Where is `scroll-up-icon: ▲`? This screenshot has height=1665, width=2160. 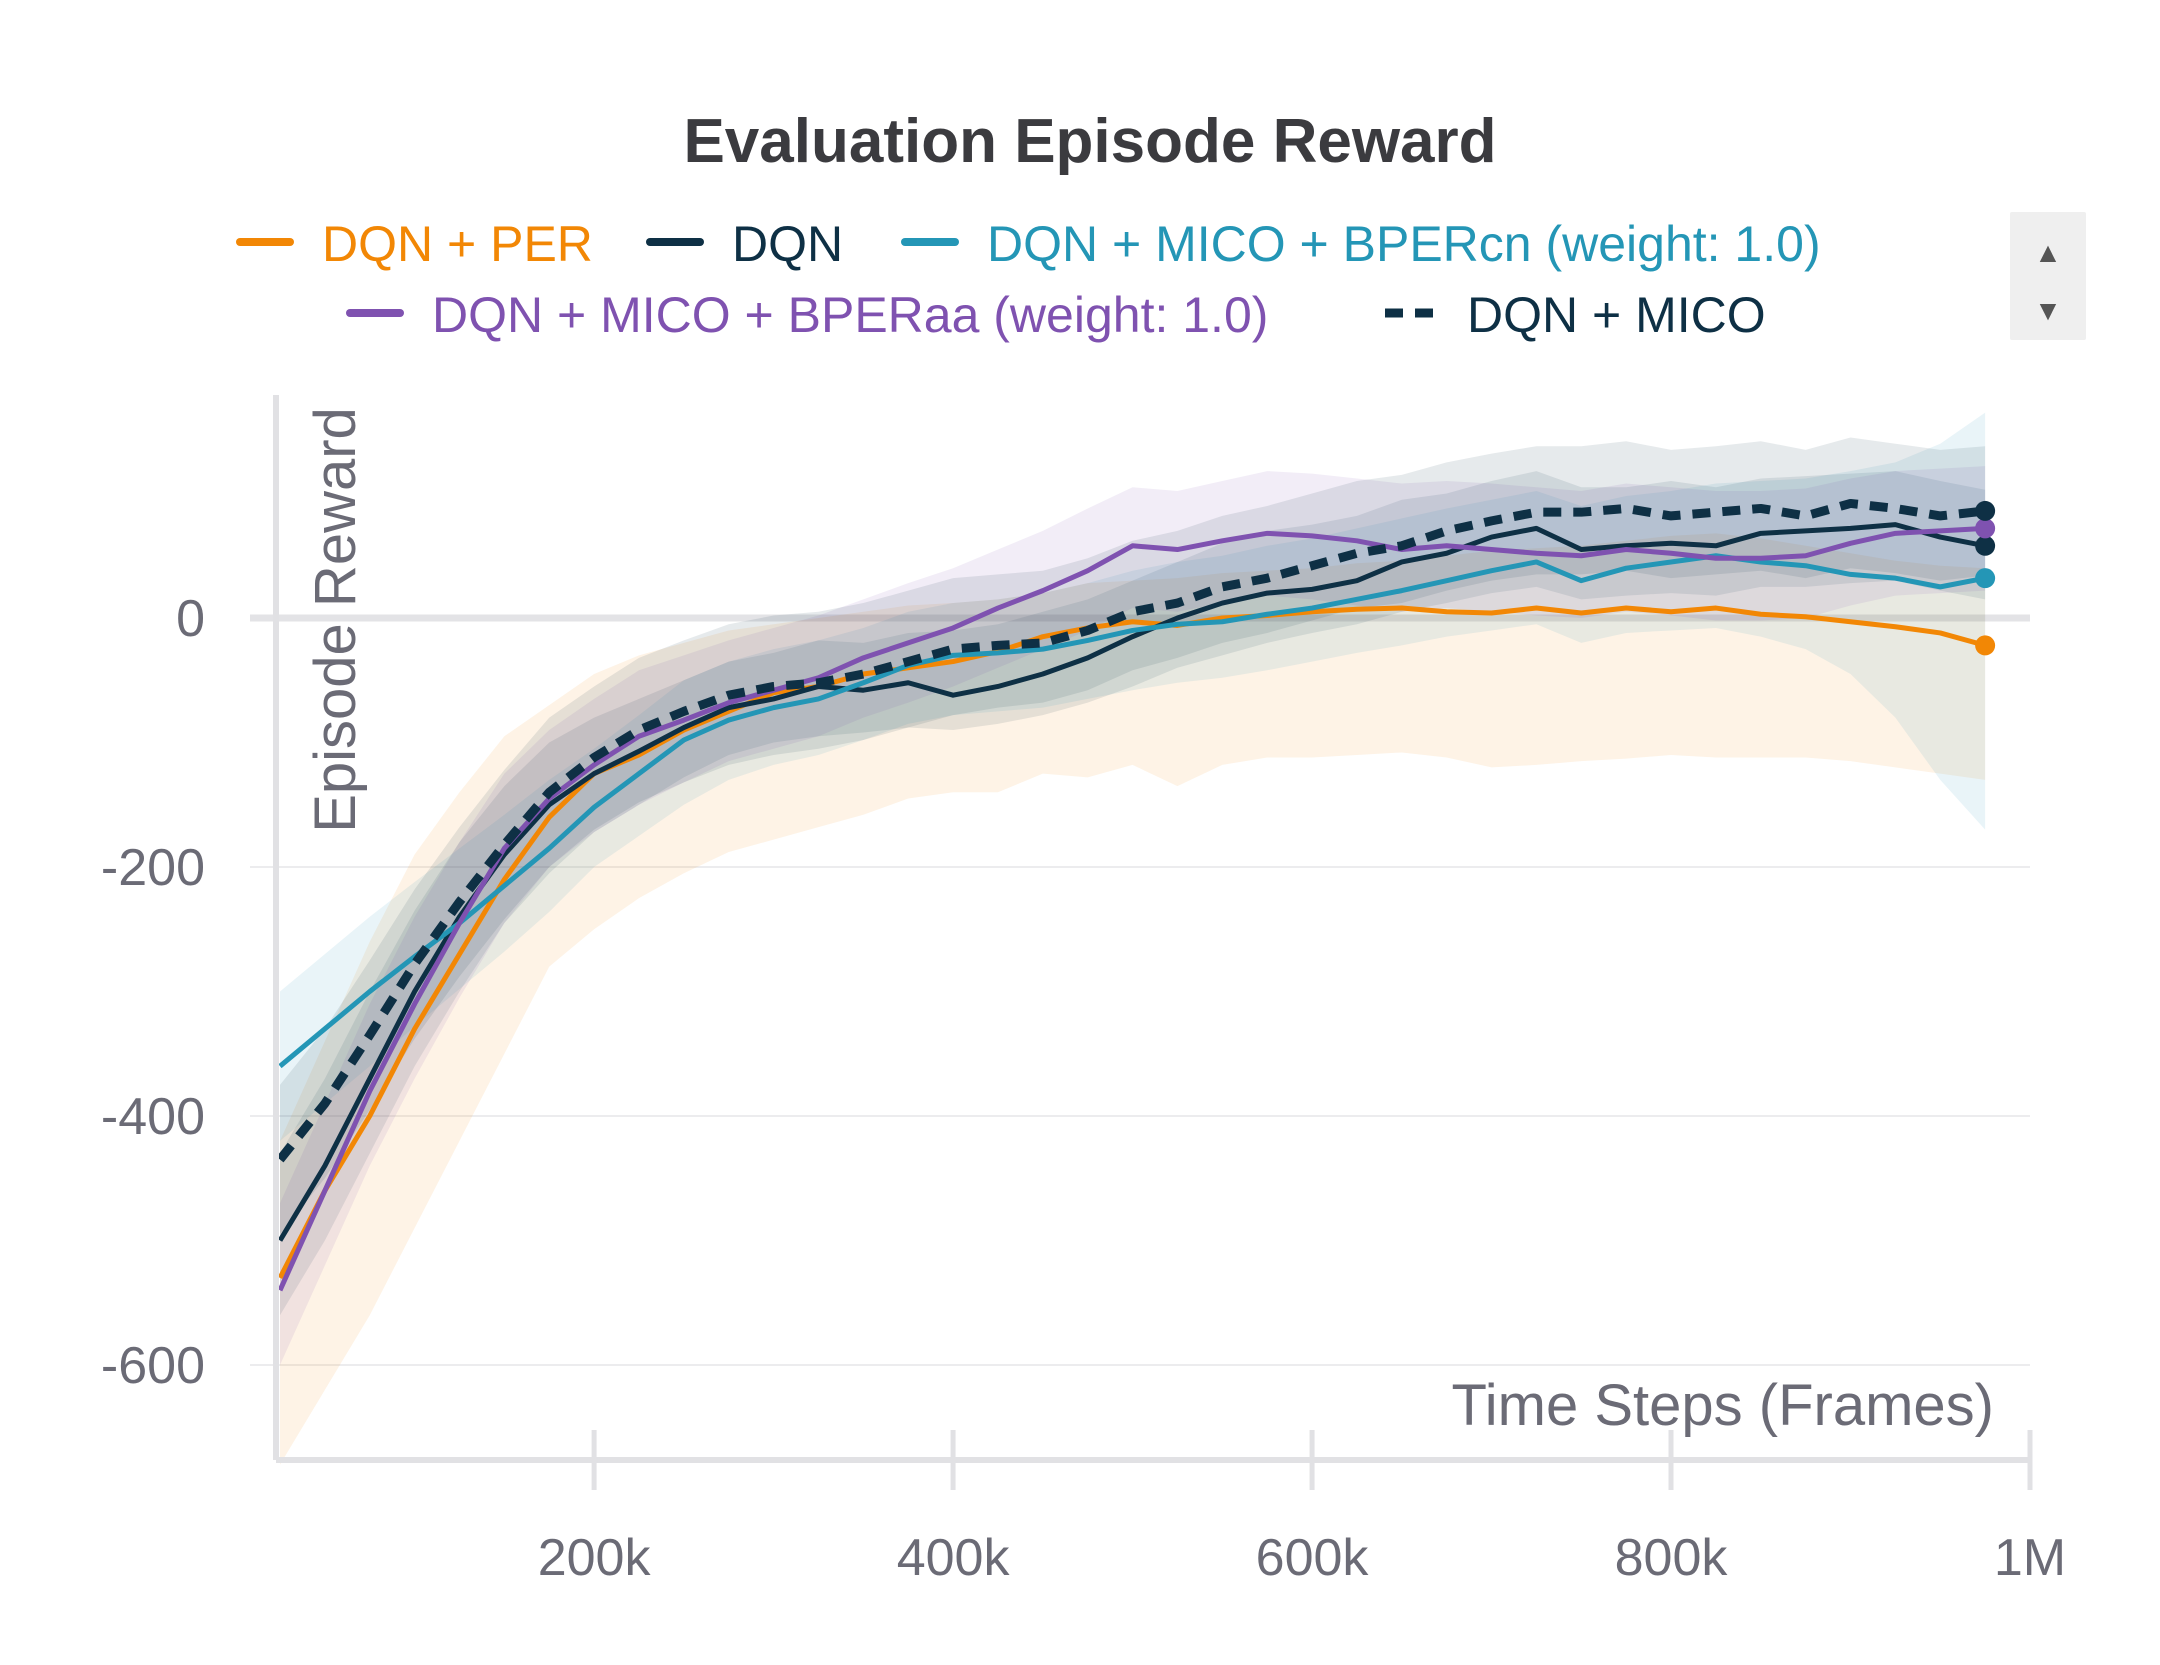 scroll-up-icon: ▲ is located at coordinates (2048, 252).